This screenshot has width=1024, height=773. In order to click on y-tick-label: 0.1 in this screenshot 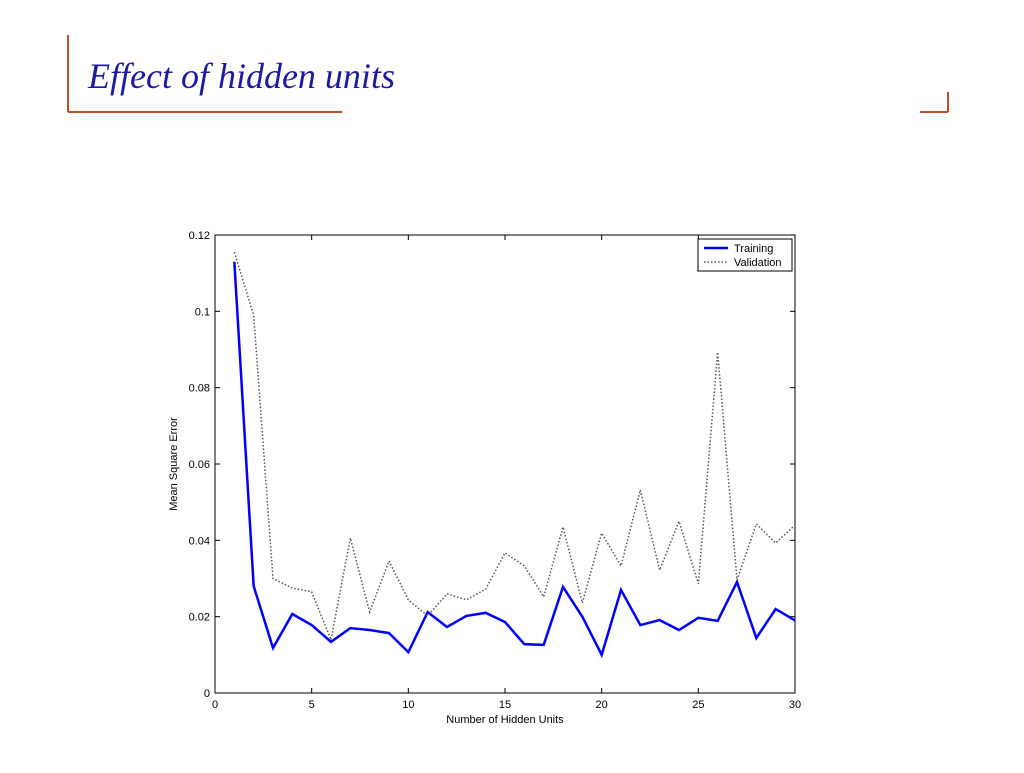, I will do `click(202, 312)`.